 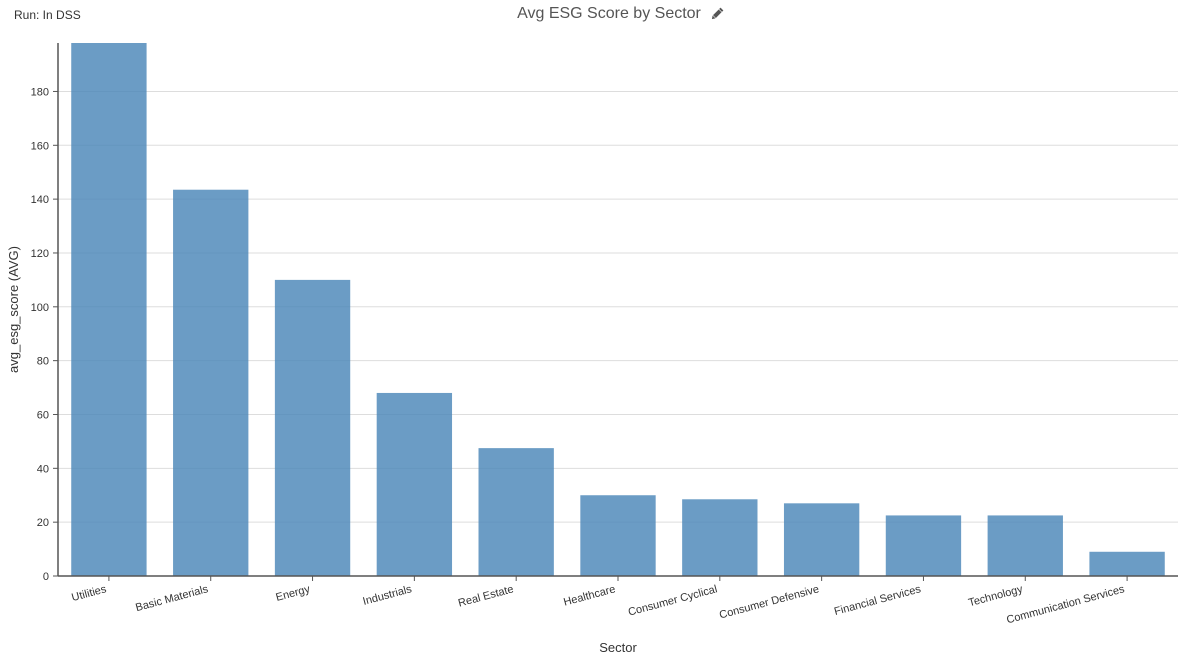 What do you see at coordinates (40, 254) in the screenshot?
I see `y-tick-label: 120` at bounding box center [40, 254].